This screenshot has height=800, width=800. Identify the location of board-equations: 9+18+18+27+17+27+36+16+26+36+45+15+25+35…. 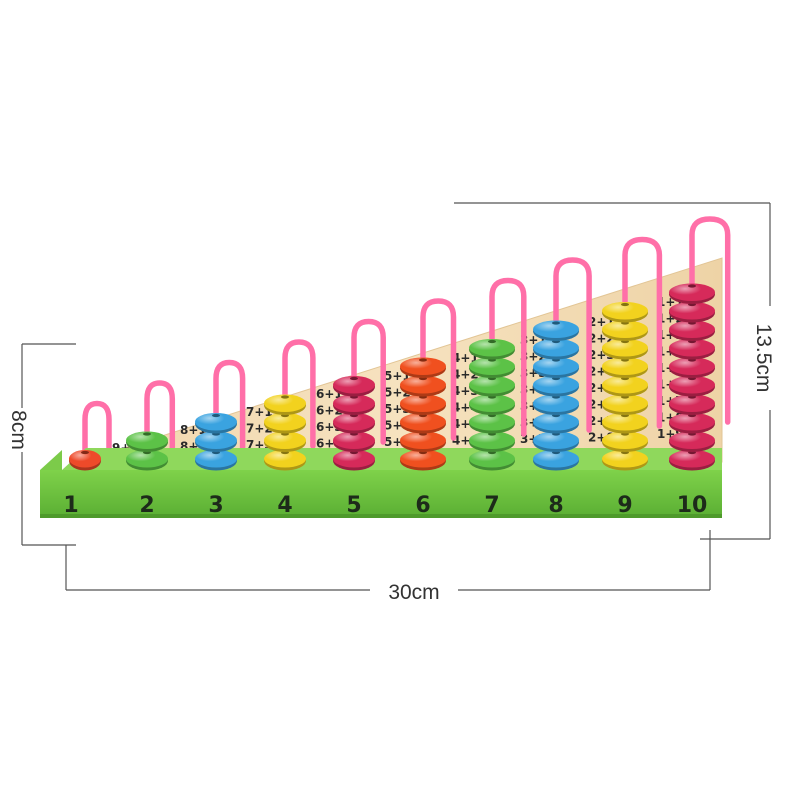
(403, 375).